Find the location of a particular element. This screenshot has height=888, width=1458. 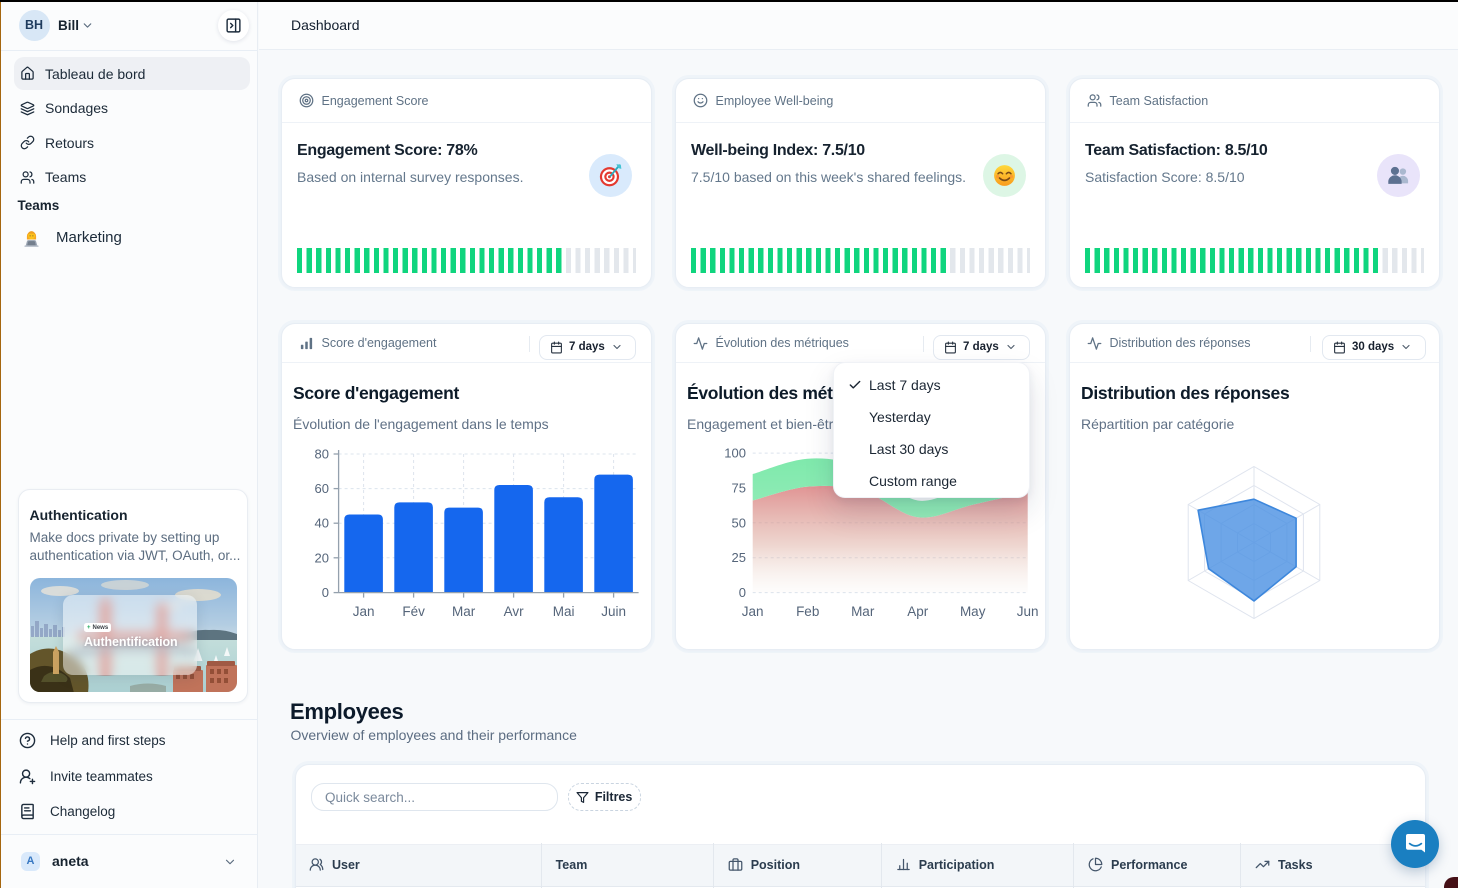

svg-text: Fév is located at coordinates (413, 611).